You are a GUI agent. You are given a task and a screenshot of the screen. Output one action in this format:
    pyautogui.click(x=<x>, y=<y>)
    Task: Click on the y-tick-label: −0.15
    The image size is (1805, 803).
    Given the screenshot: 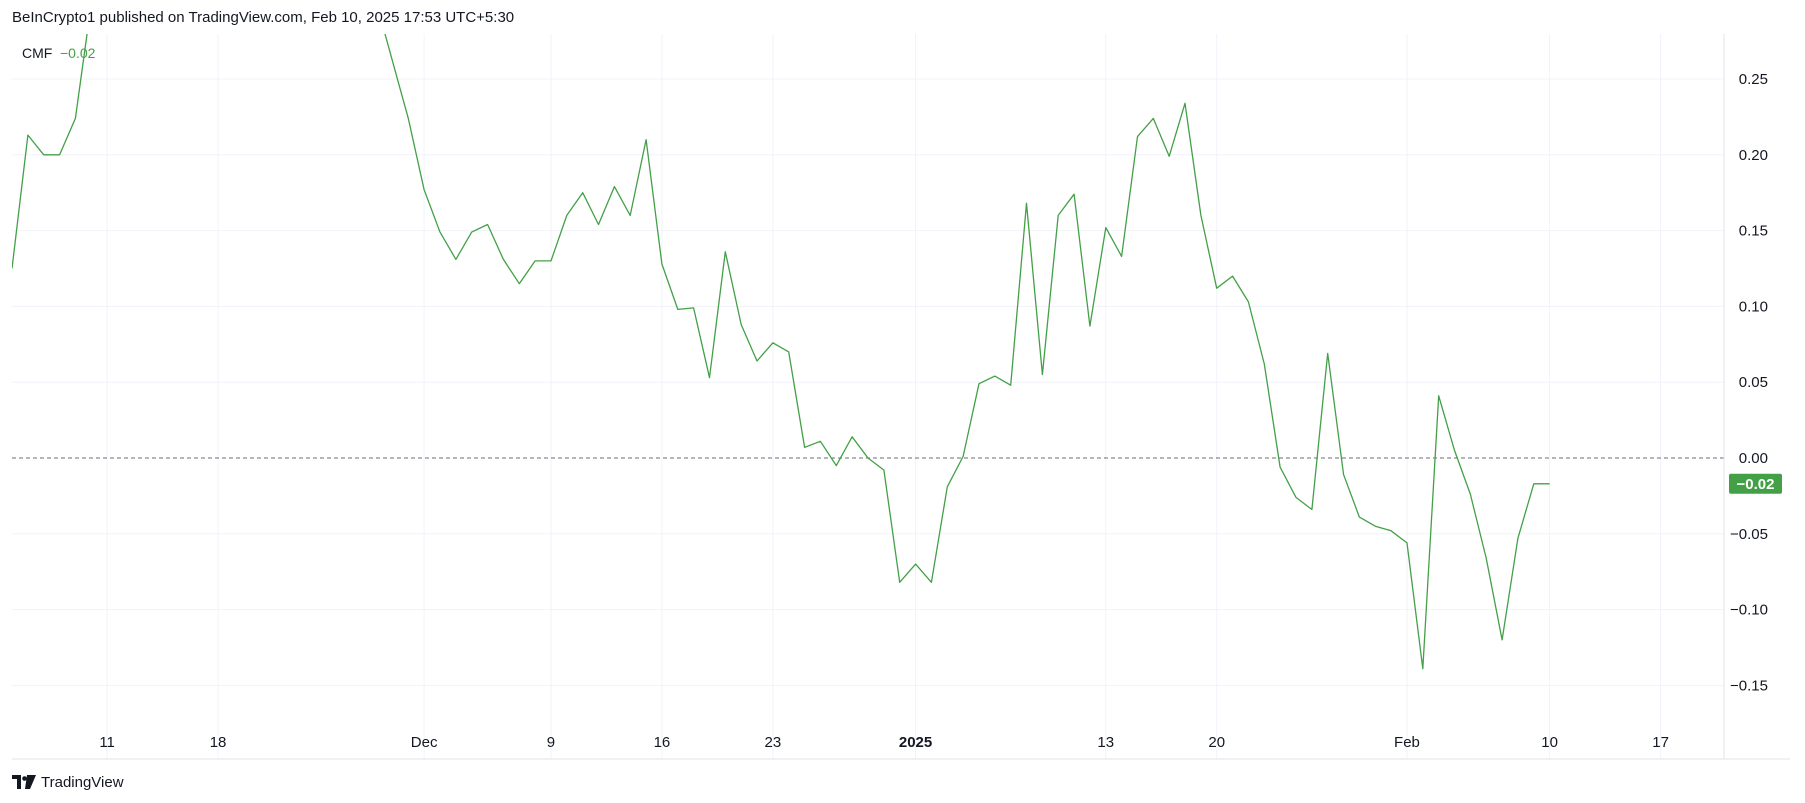 What is the action you would take?
    pyautogui.click(x=1749, y=685)
    